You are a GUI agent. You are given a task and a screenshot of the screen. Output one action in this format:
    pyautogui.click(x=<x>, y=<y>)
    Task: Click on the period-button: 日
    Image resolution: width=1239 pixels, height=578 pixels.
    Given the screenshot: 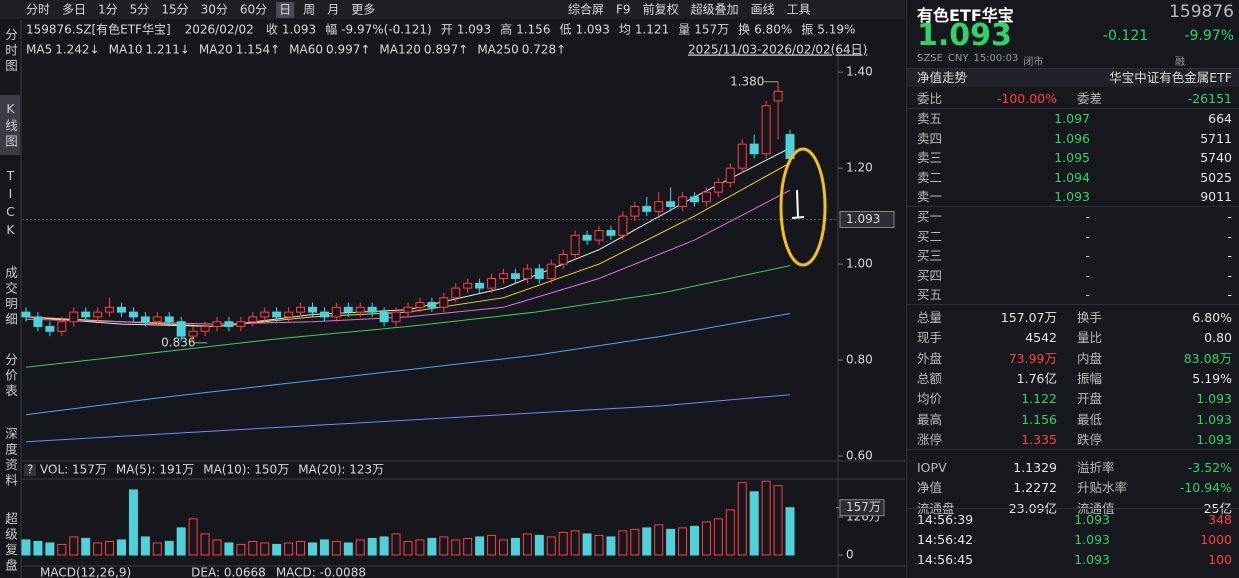 What is the action you would take?
    pyautogui.click(x=285, y=10)
    